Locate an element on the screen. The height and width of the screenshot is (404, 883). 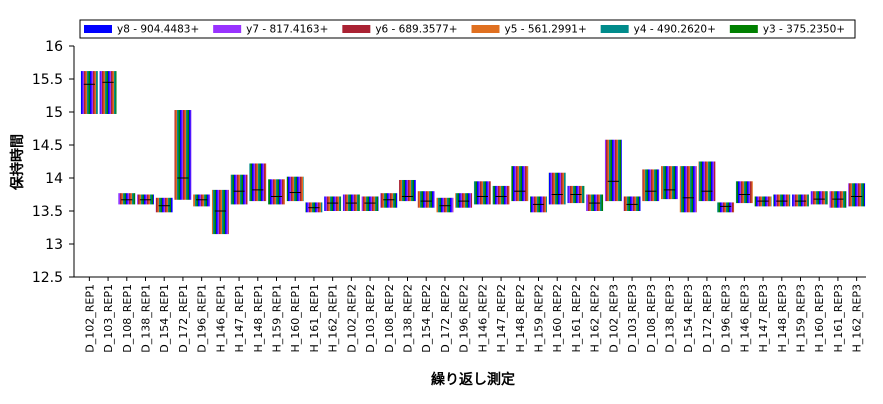
x-tick-label: H_162_REP2 is located at coordinates (595, 318).